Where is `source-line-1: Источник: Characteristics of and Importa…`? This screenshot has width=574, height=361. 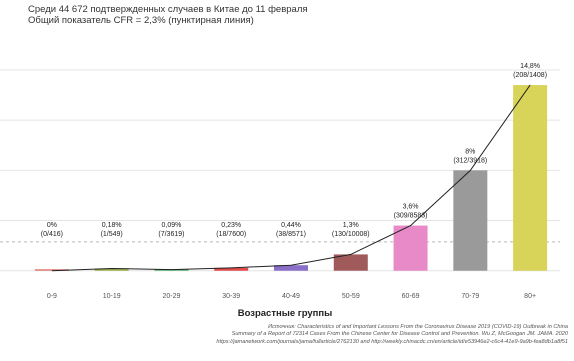 source-line-1: Источник: Characteristics of and Importa… is located at coordinates (418, 327).